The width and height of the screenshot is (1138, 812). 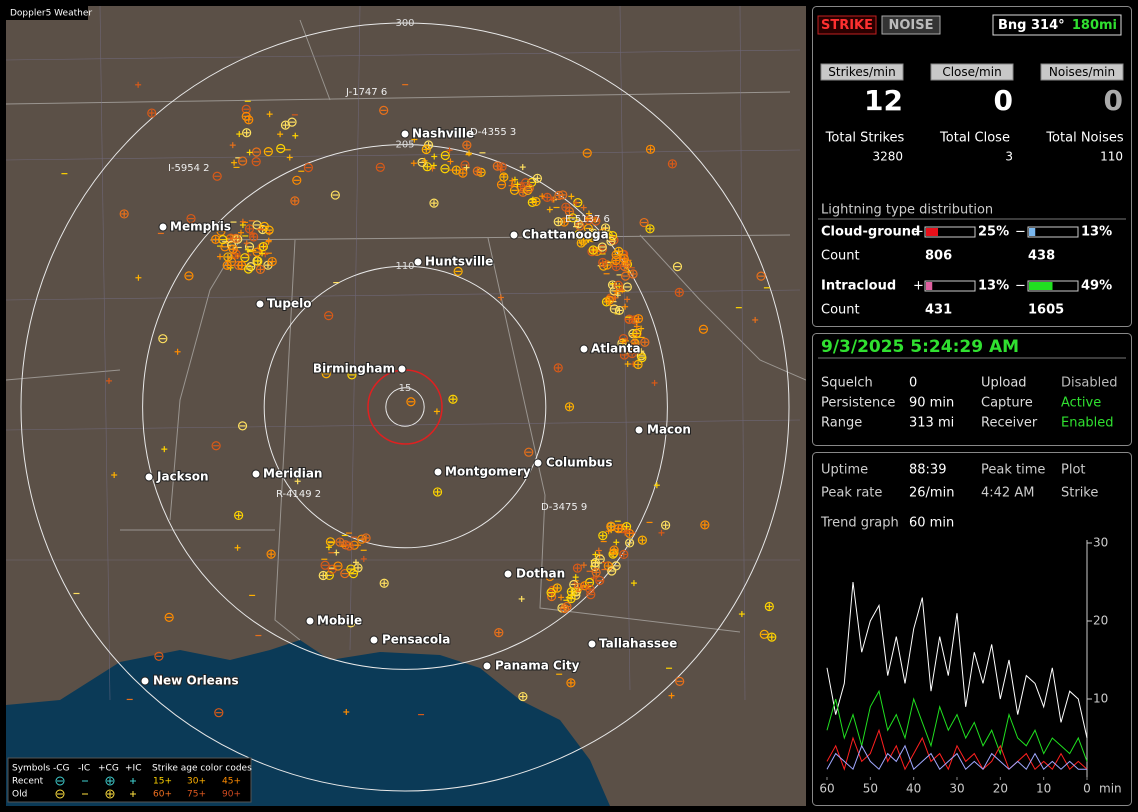 I want to click on count-value: 431, so click(x=938, y=310).